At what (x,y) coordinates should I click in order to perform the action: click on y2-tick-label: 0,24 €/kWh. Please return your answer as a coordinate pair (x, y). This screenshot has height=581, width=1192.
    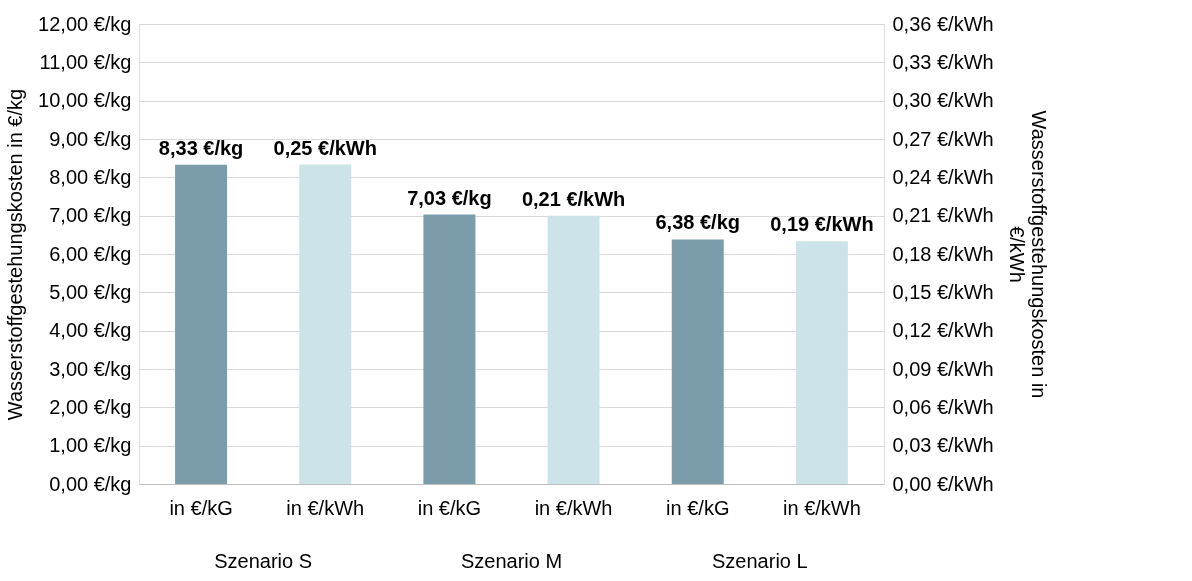
    Looking at the image, I should click on (943, 176).